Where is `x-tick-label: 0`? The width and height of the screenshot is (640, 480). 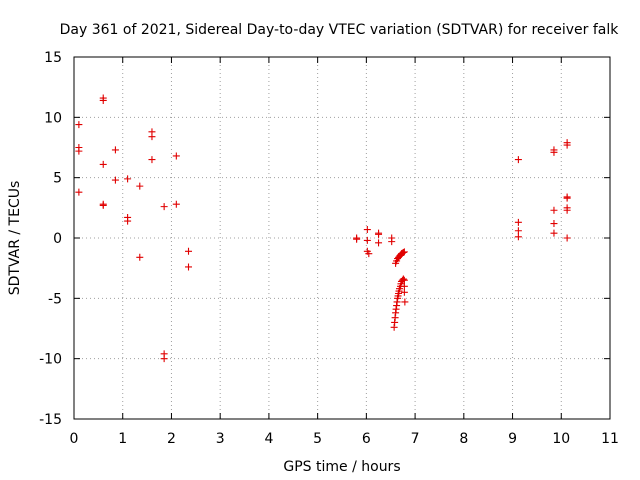 x-tick-label: 0 is located at coordinates (74, 439).